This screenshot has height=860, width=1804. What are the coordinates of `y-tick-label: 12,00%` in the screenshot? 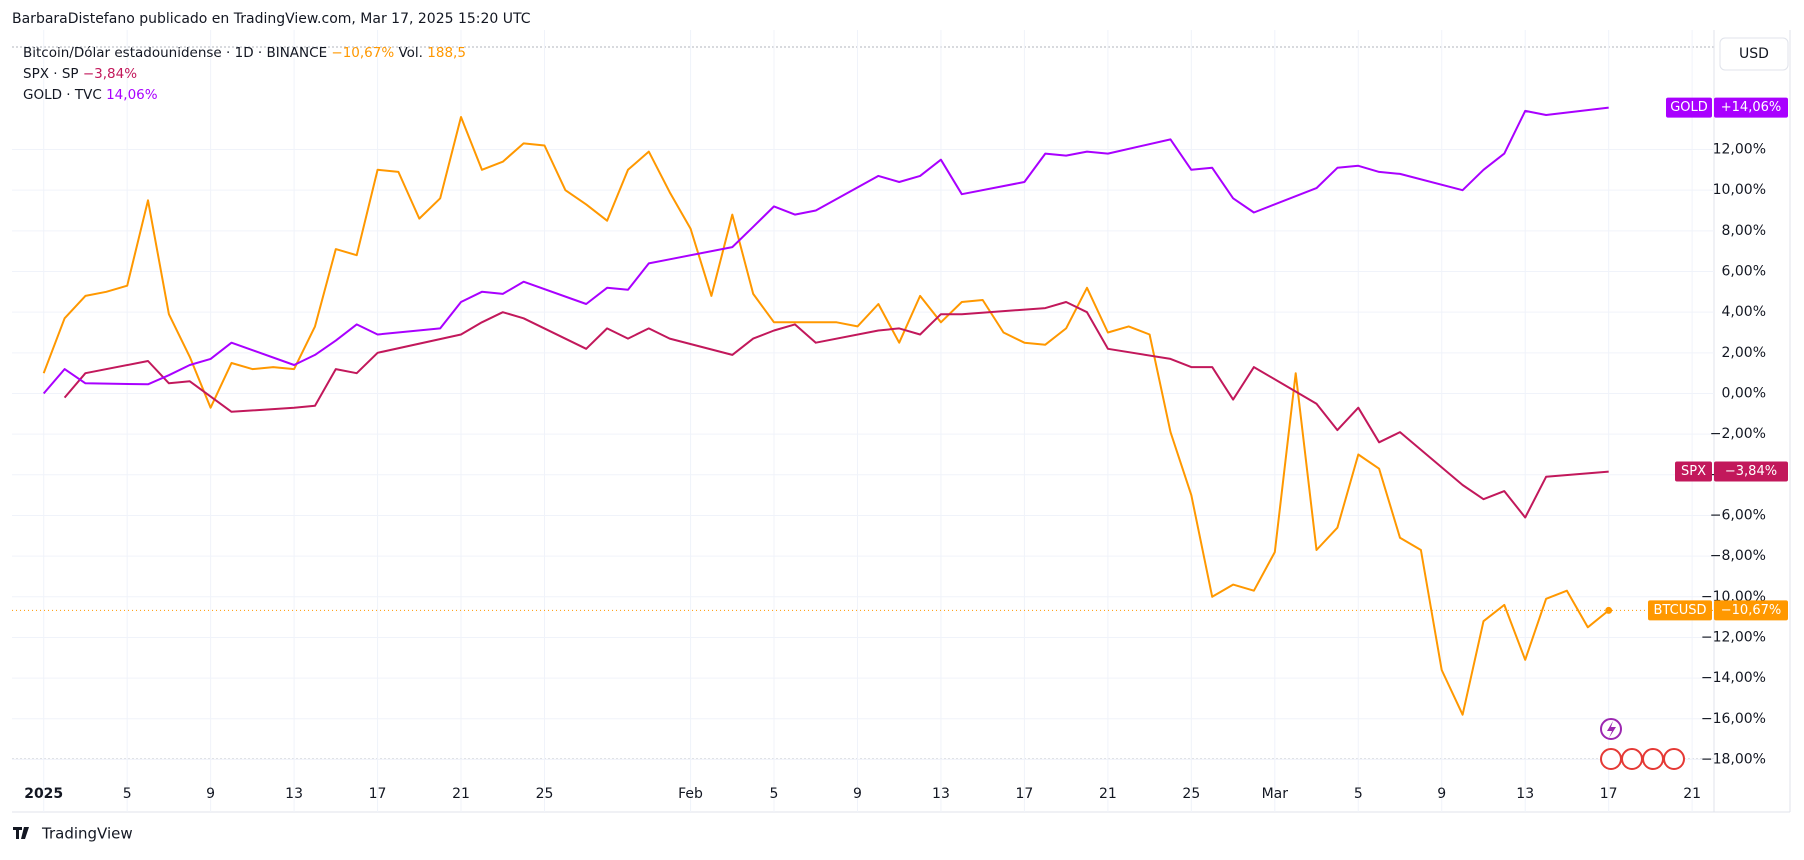 It's located at (1739, 150).